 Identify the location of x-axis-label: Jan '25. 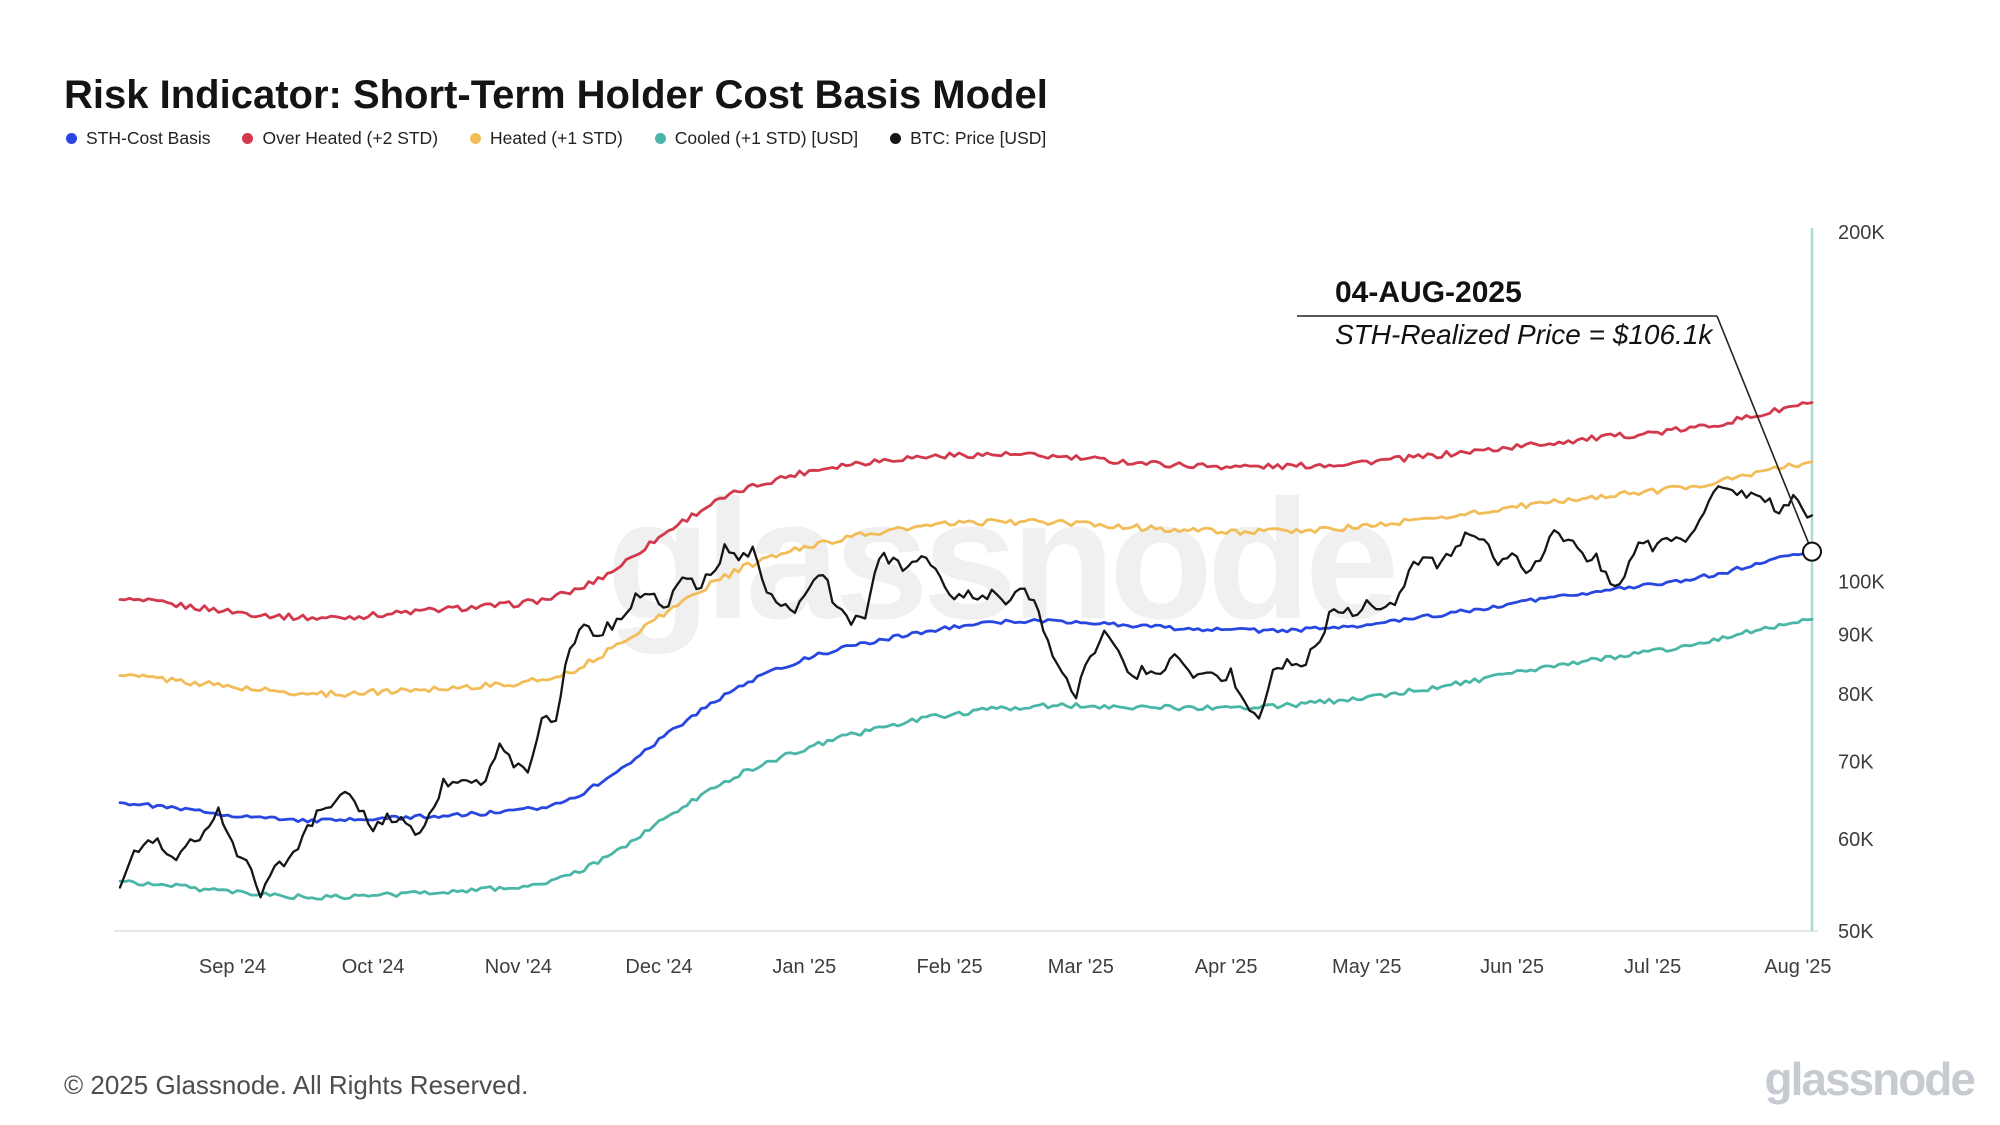
(804, 967).